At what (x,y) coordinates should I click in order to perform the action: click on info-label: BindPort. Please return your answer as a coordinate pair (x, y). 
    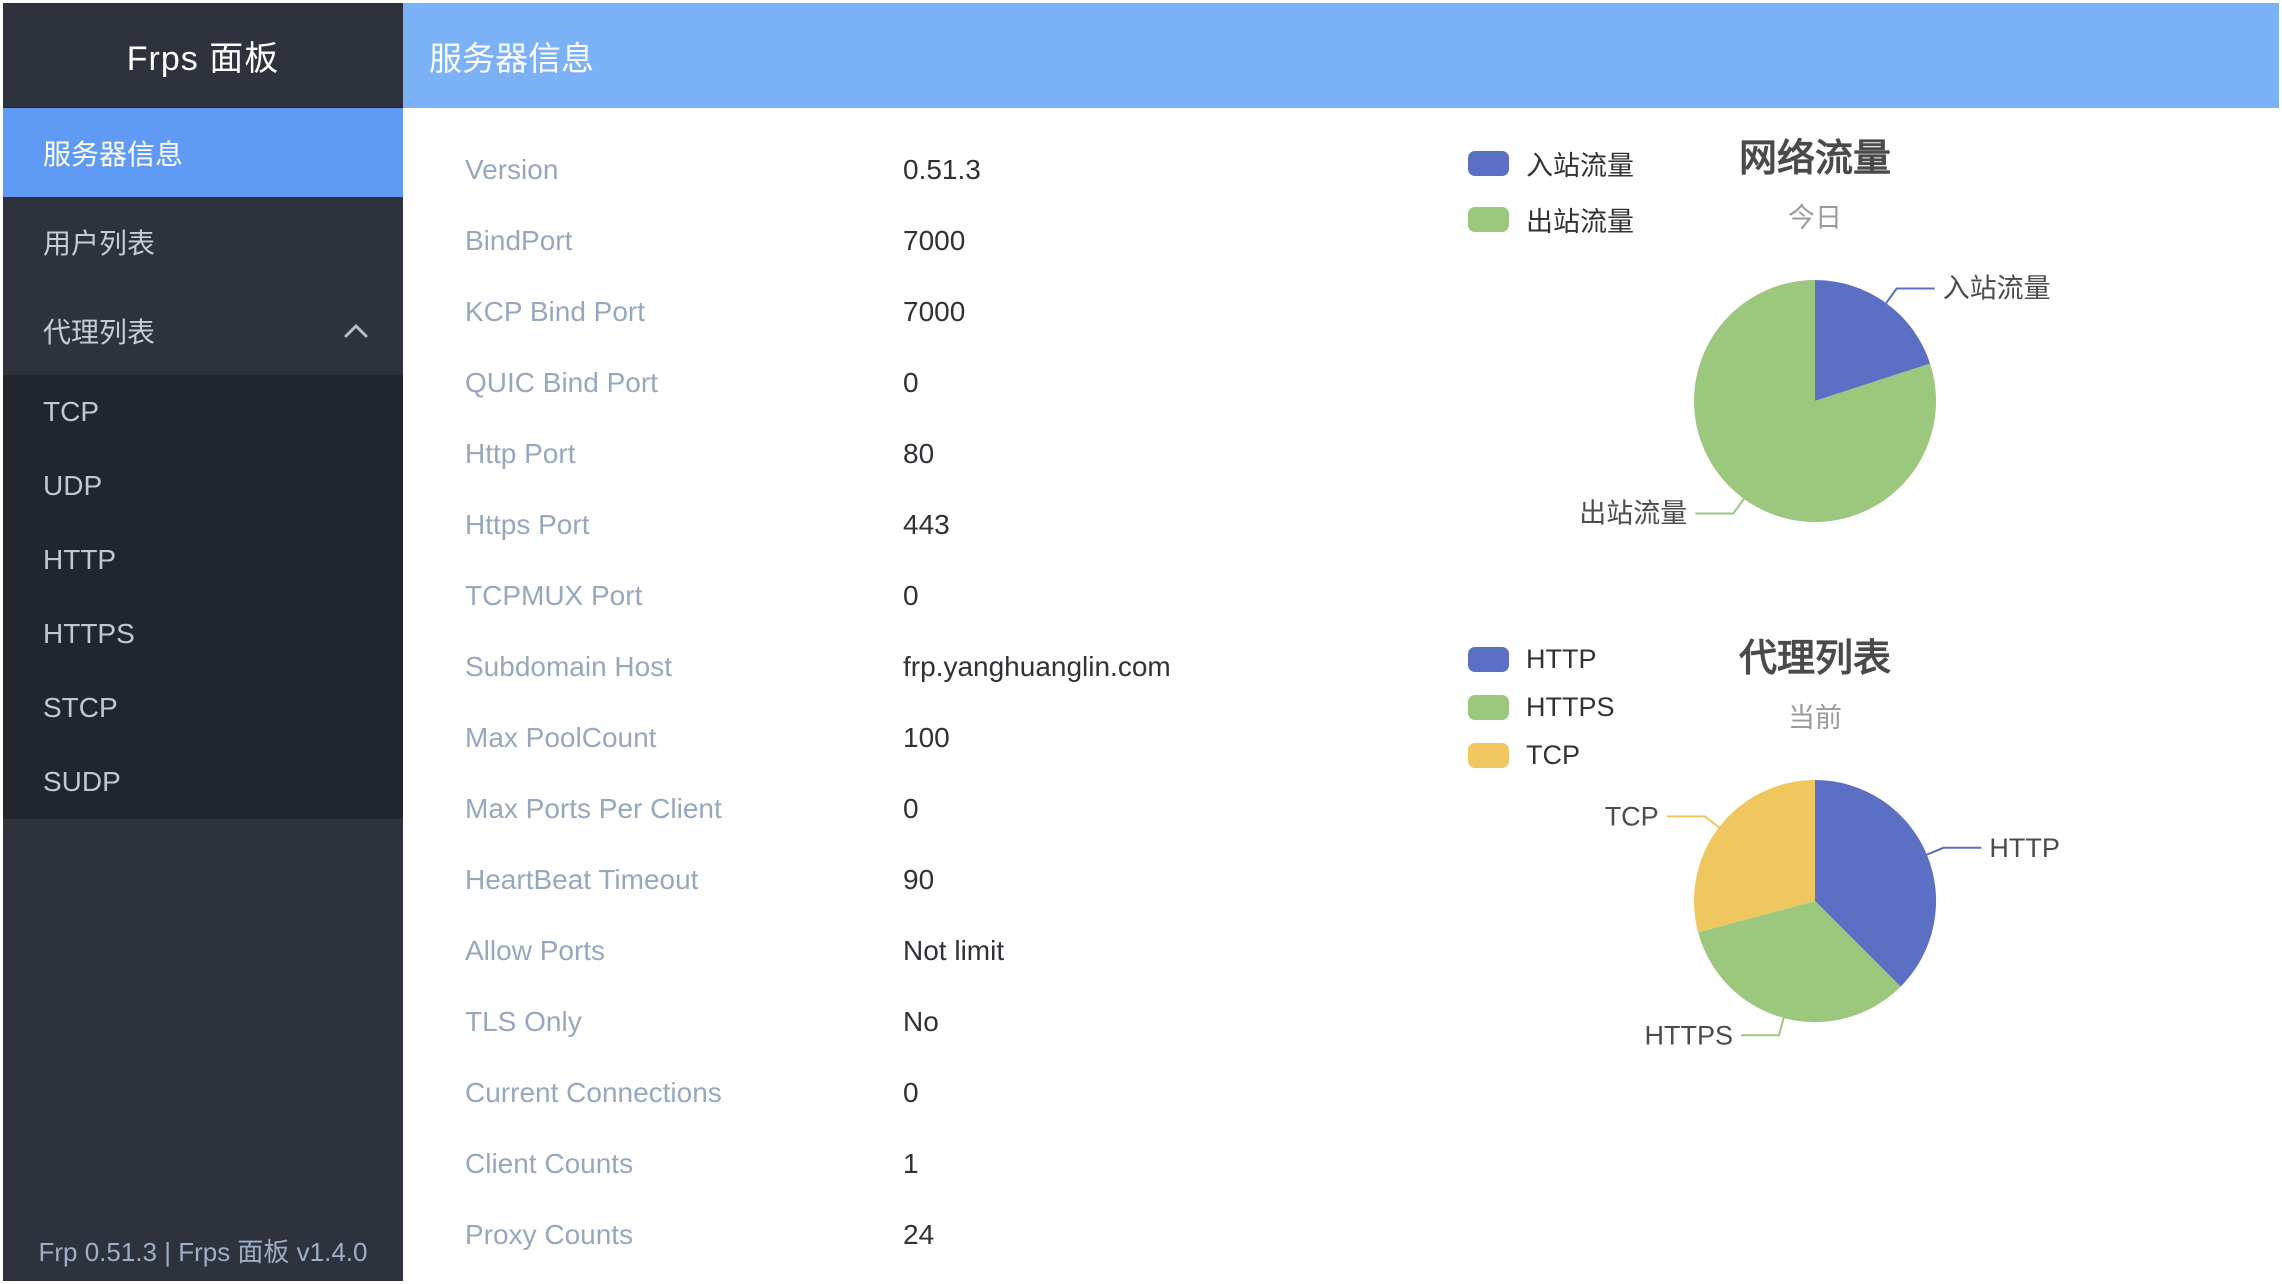
    Looking at the image, I should click on (519, 240).